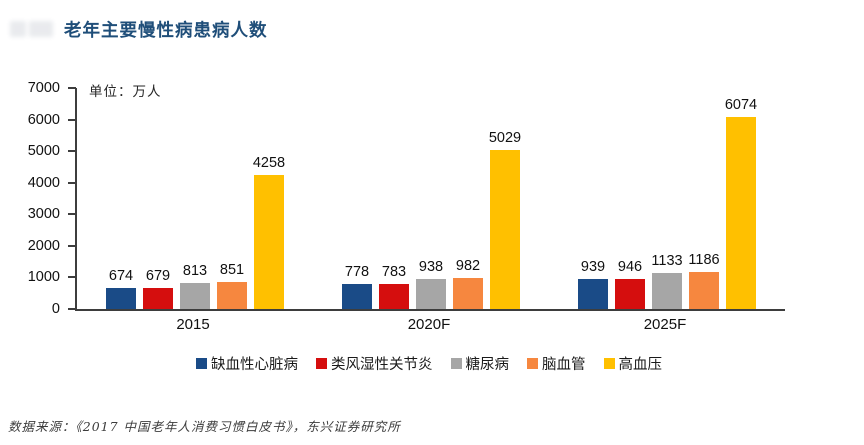  I want to click on bar: 778, so click(357, 286).